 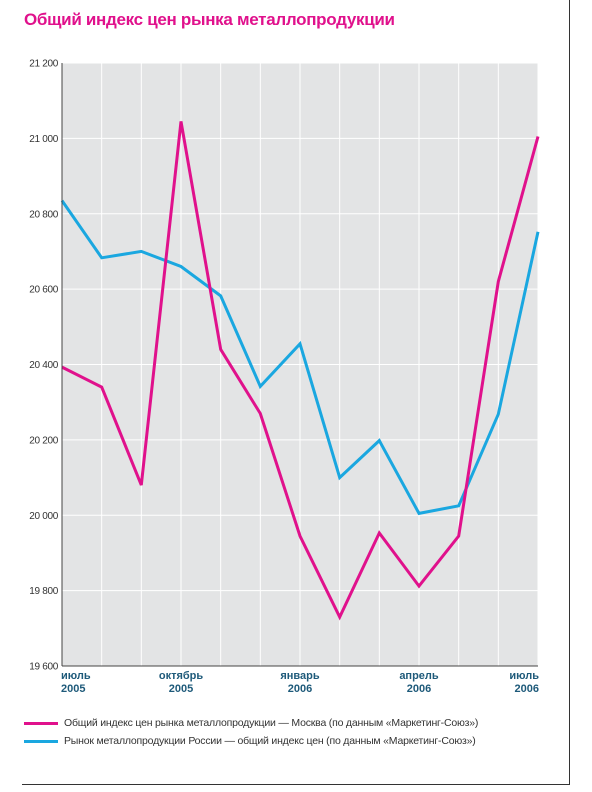 I want to click on right-rule, so click(x=569, y=392).